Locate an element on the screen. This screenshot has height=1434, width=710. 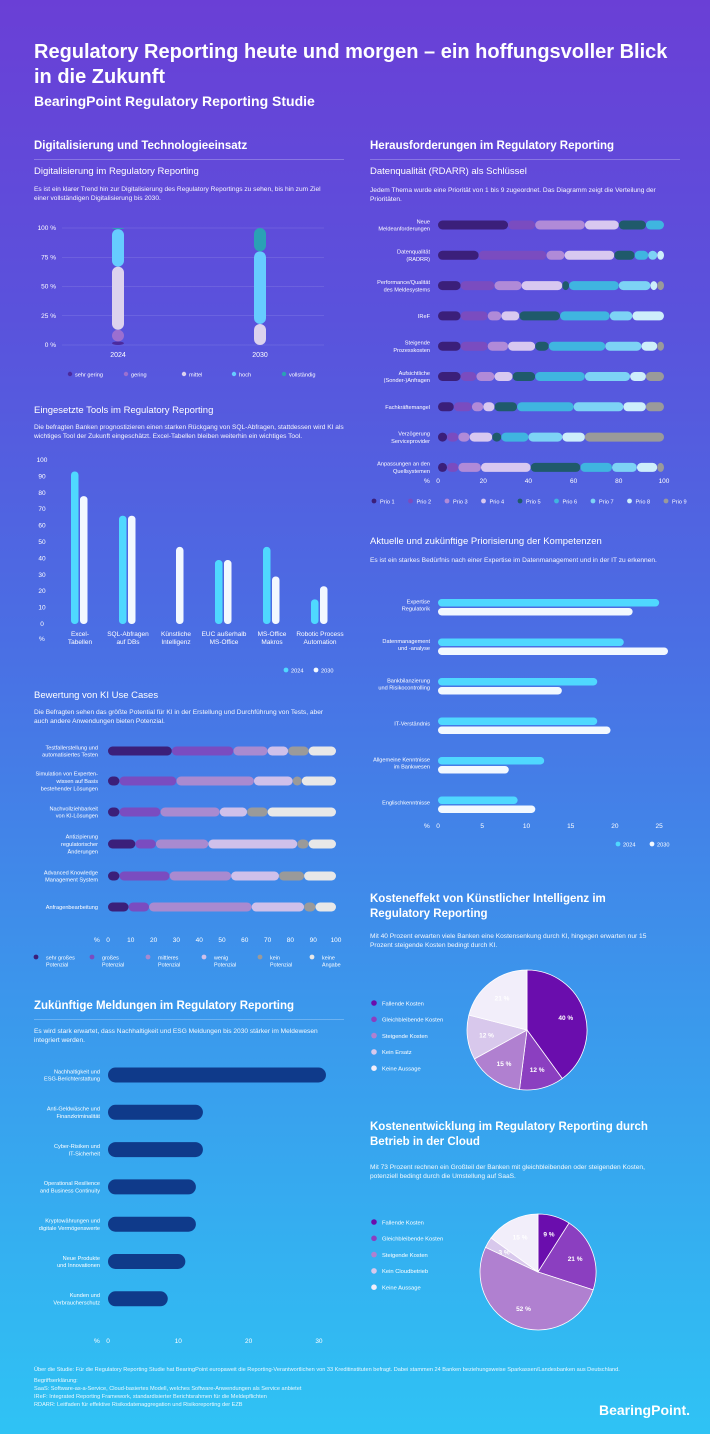
x-tick-label: 5 is located at coordinates (482, 826).